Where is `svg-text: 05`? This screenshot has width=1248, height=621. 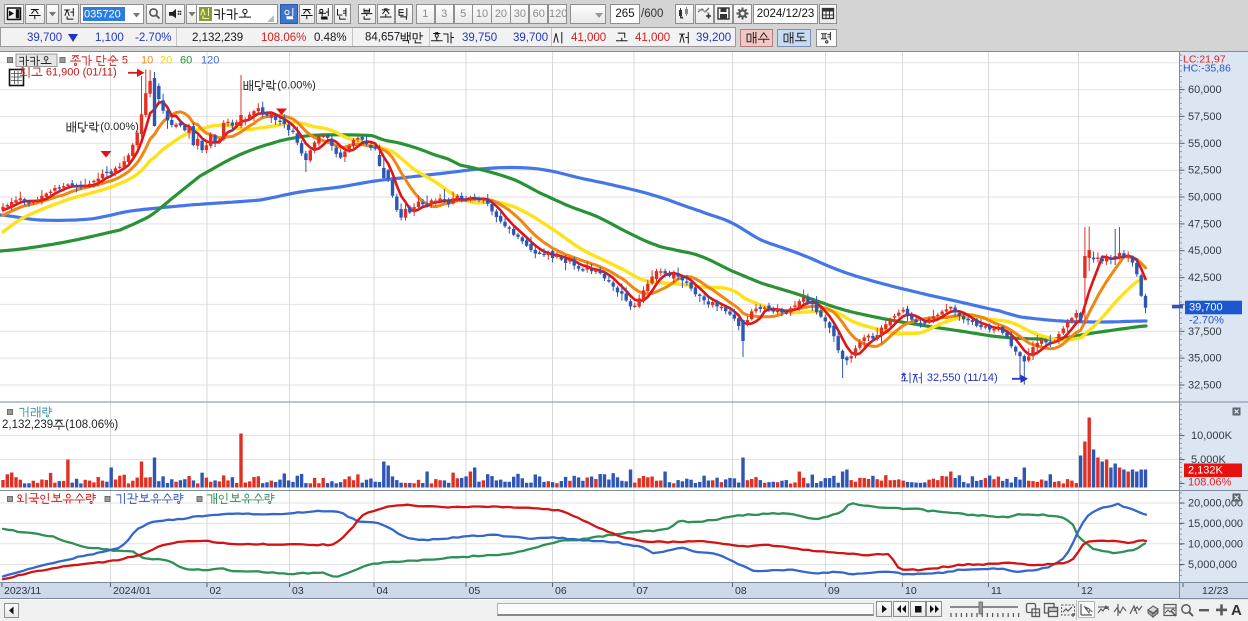 svg-text: 05 is located at coordinates (475, 591).